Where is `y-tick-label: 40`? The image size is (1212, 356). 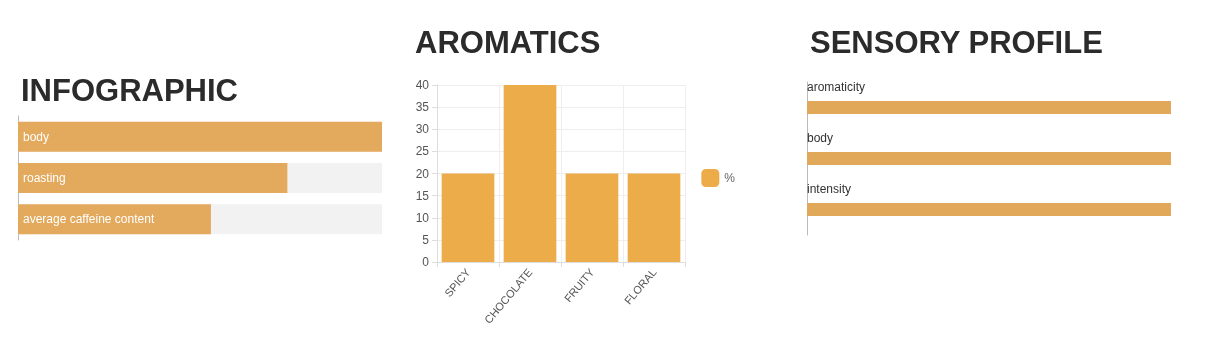 y-tick-label: 40 is located at coordinates (422, 85).